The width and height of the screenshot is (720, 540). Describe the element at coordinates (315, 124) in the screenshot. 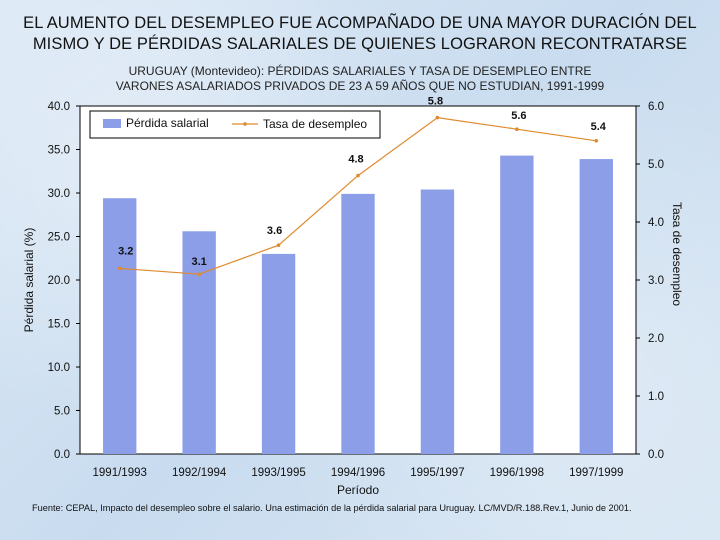

I see `legend-label-tasa: Tasa de desempleo` at that location.